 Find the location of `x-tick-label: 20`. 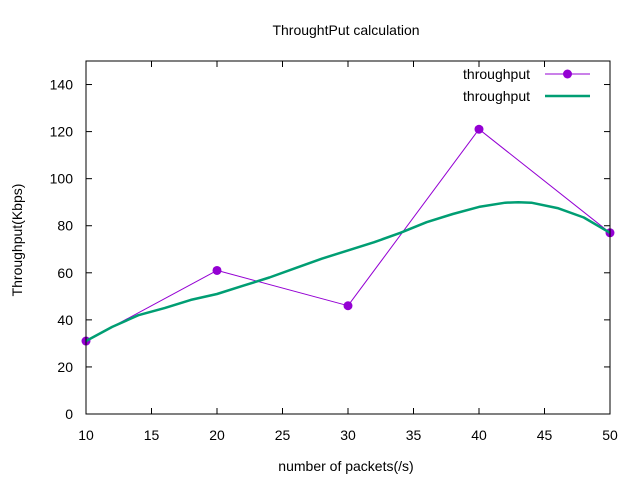

x-tick-label: 20 is located at coordinates (217, 435).